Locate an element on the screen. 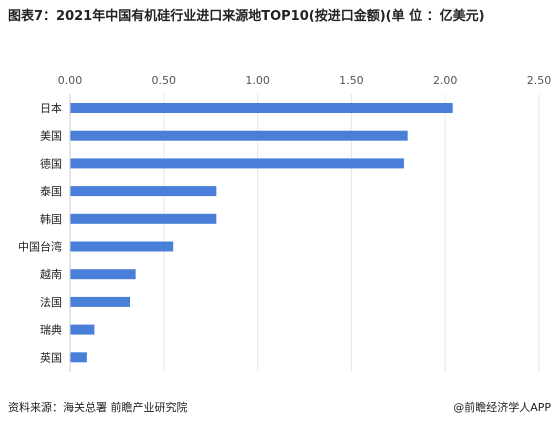 Image resolution: width=559 pixels, height=427 pixels. category-label: 法国 is located at coordinates (51, 302).